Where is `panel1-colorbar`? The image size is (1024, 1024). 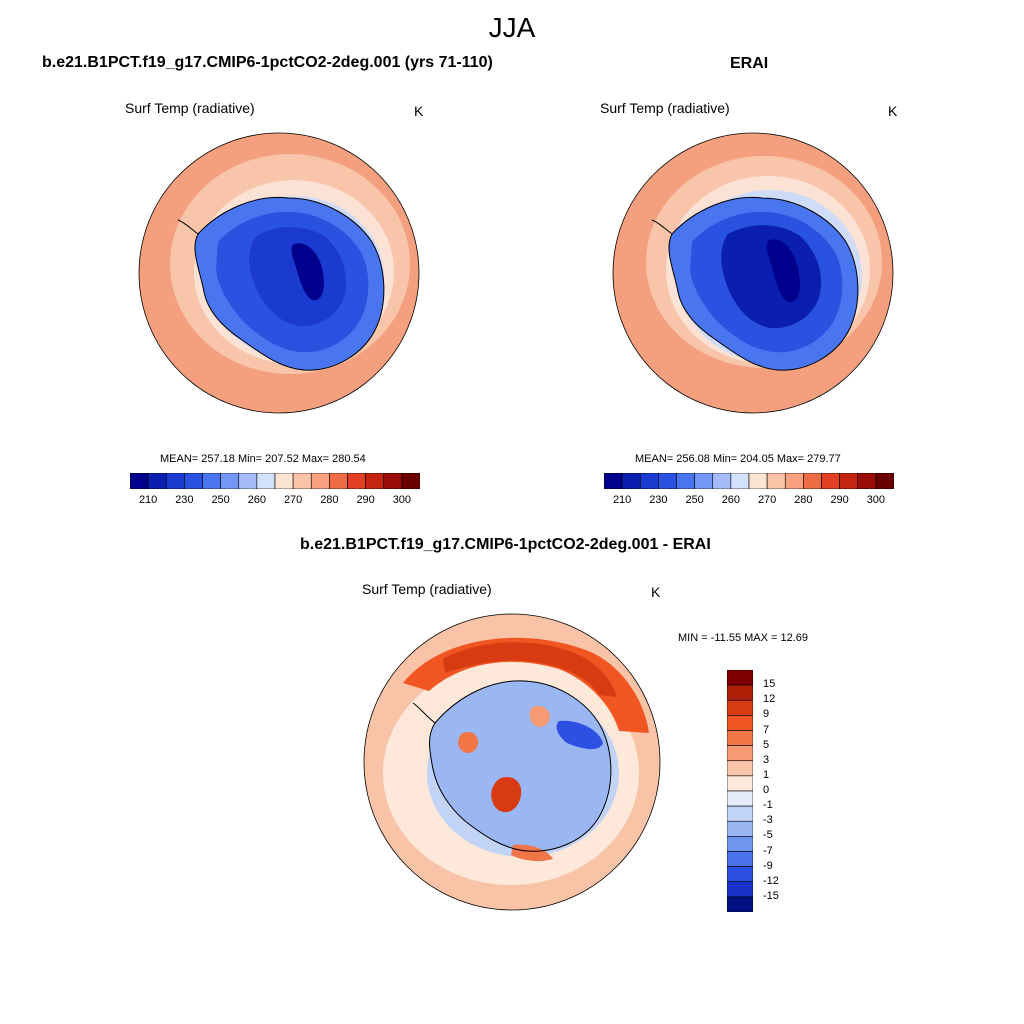
panel1-colorbar is located at coordinates (275, 481).